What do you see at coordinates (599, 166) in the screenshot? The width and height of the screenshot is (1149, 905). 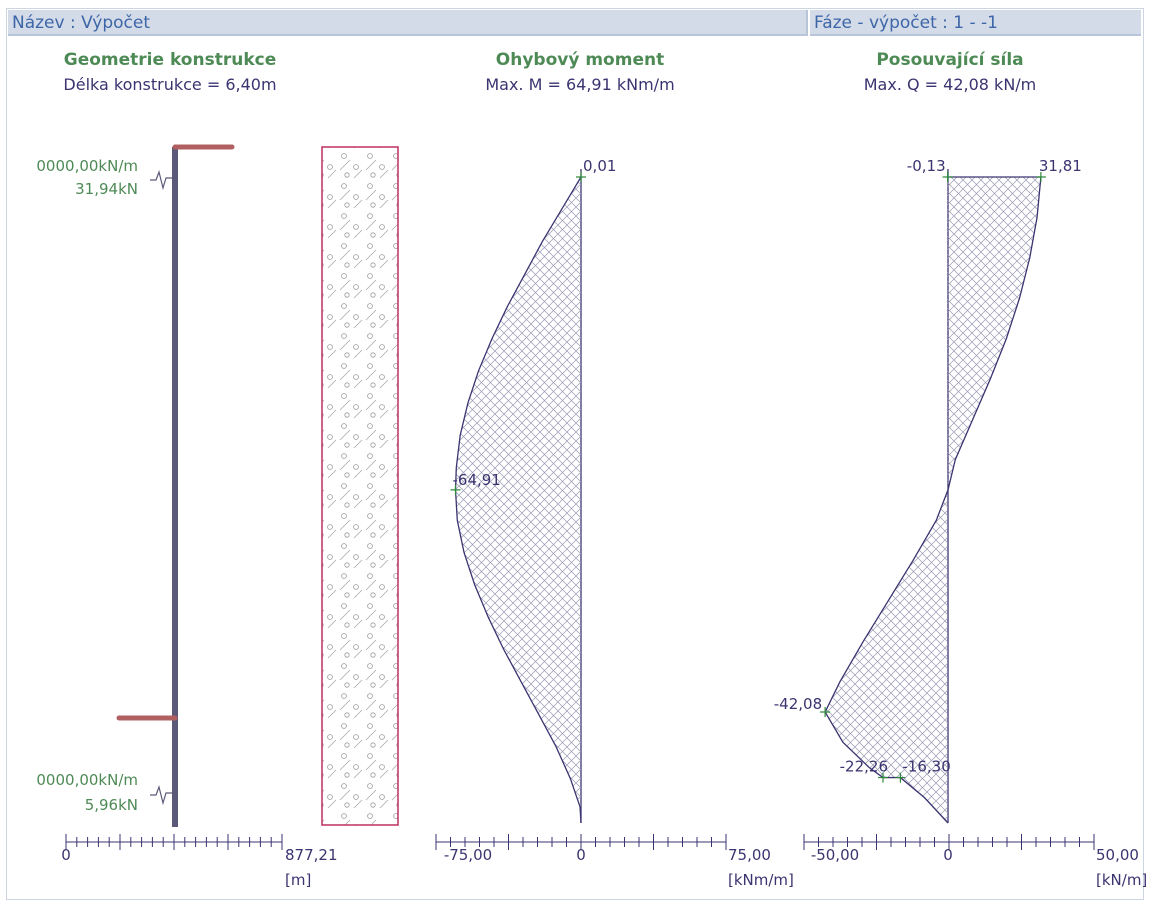 I see `moment-value-label: 0,01` at bounding box center [599, 166].